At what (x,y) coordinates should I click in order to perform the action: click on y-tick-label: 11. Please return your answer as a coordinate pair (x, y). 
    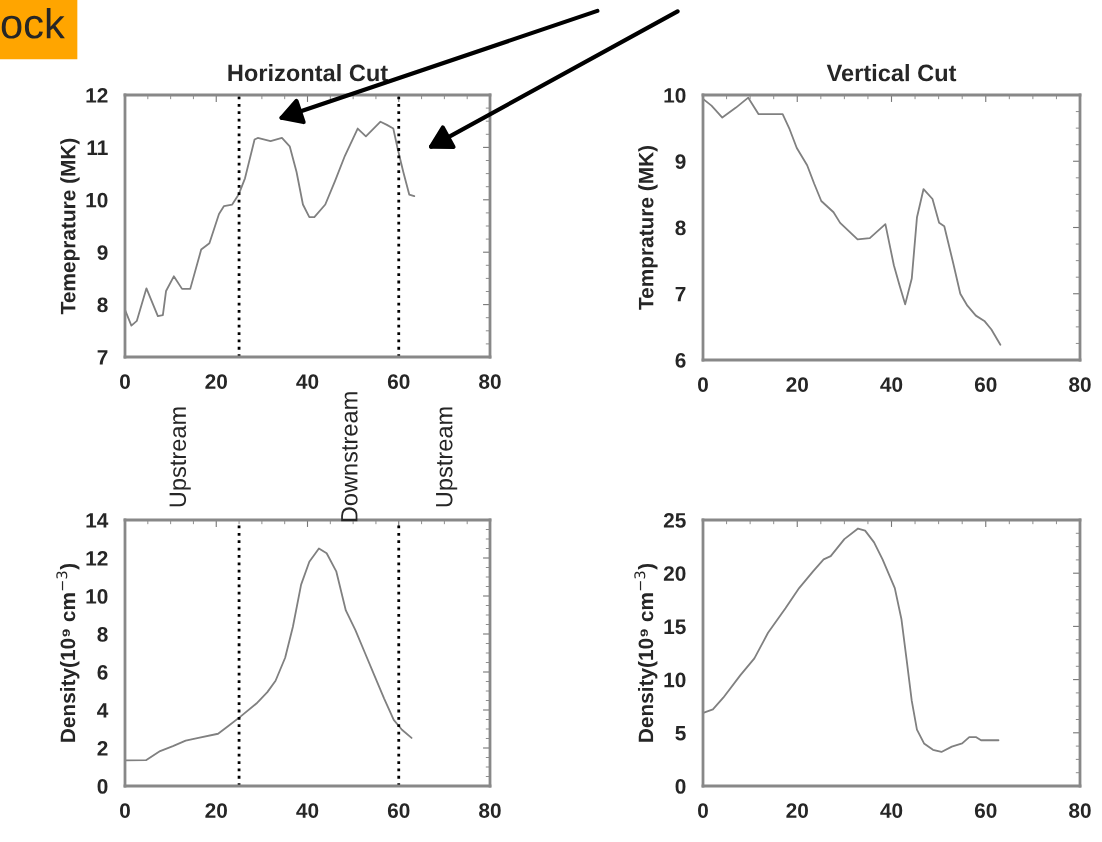
    Looking at the image, I should click on (97, 147).